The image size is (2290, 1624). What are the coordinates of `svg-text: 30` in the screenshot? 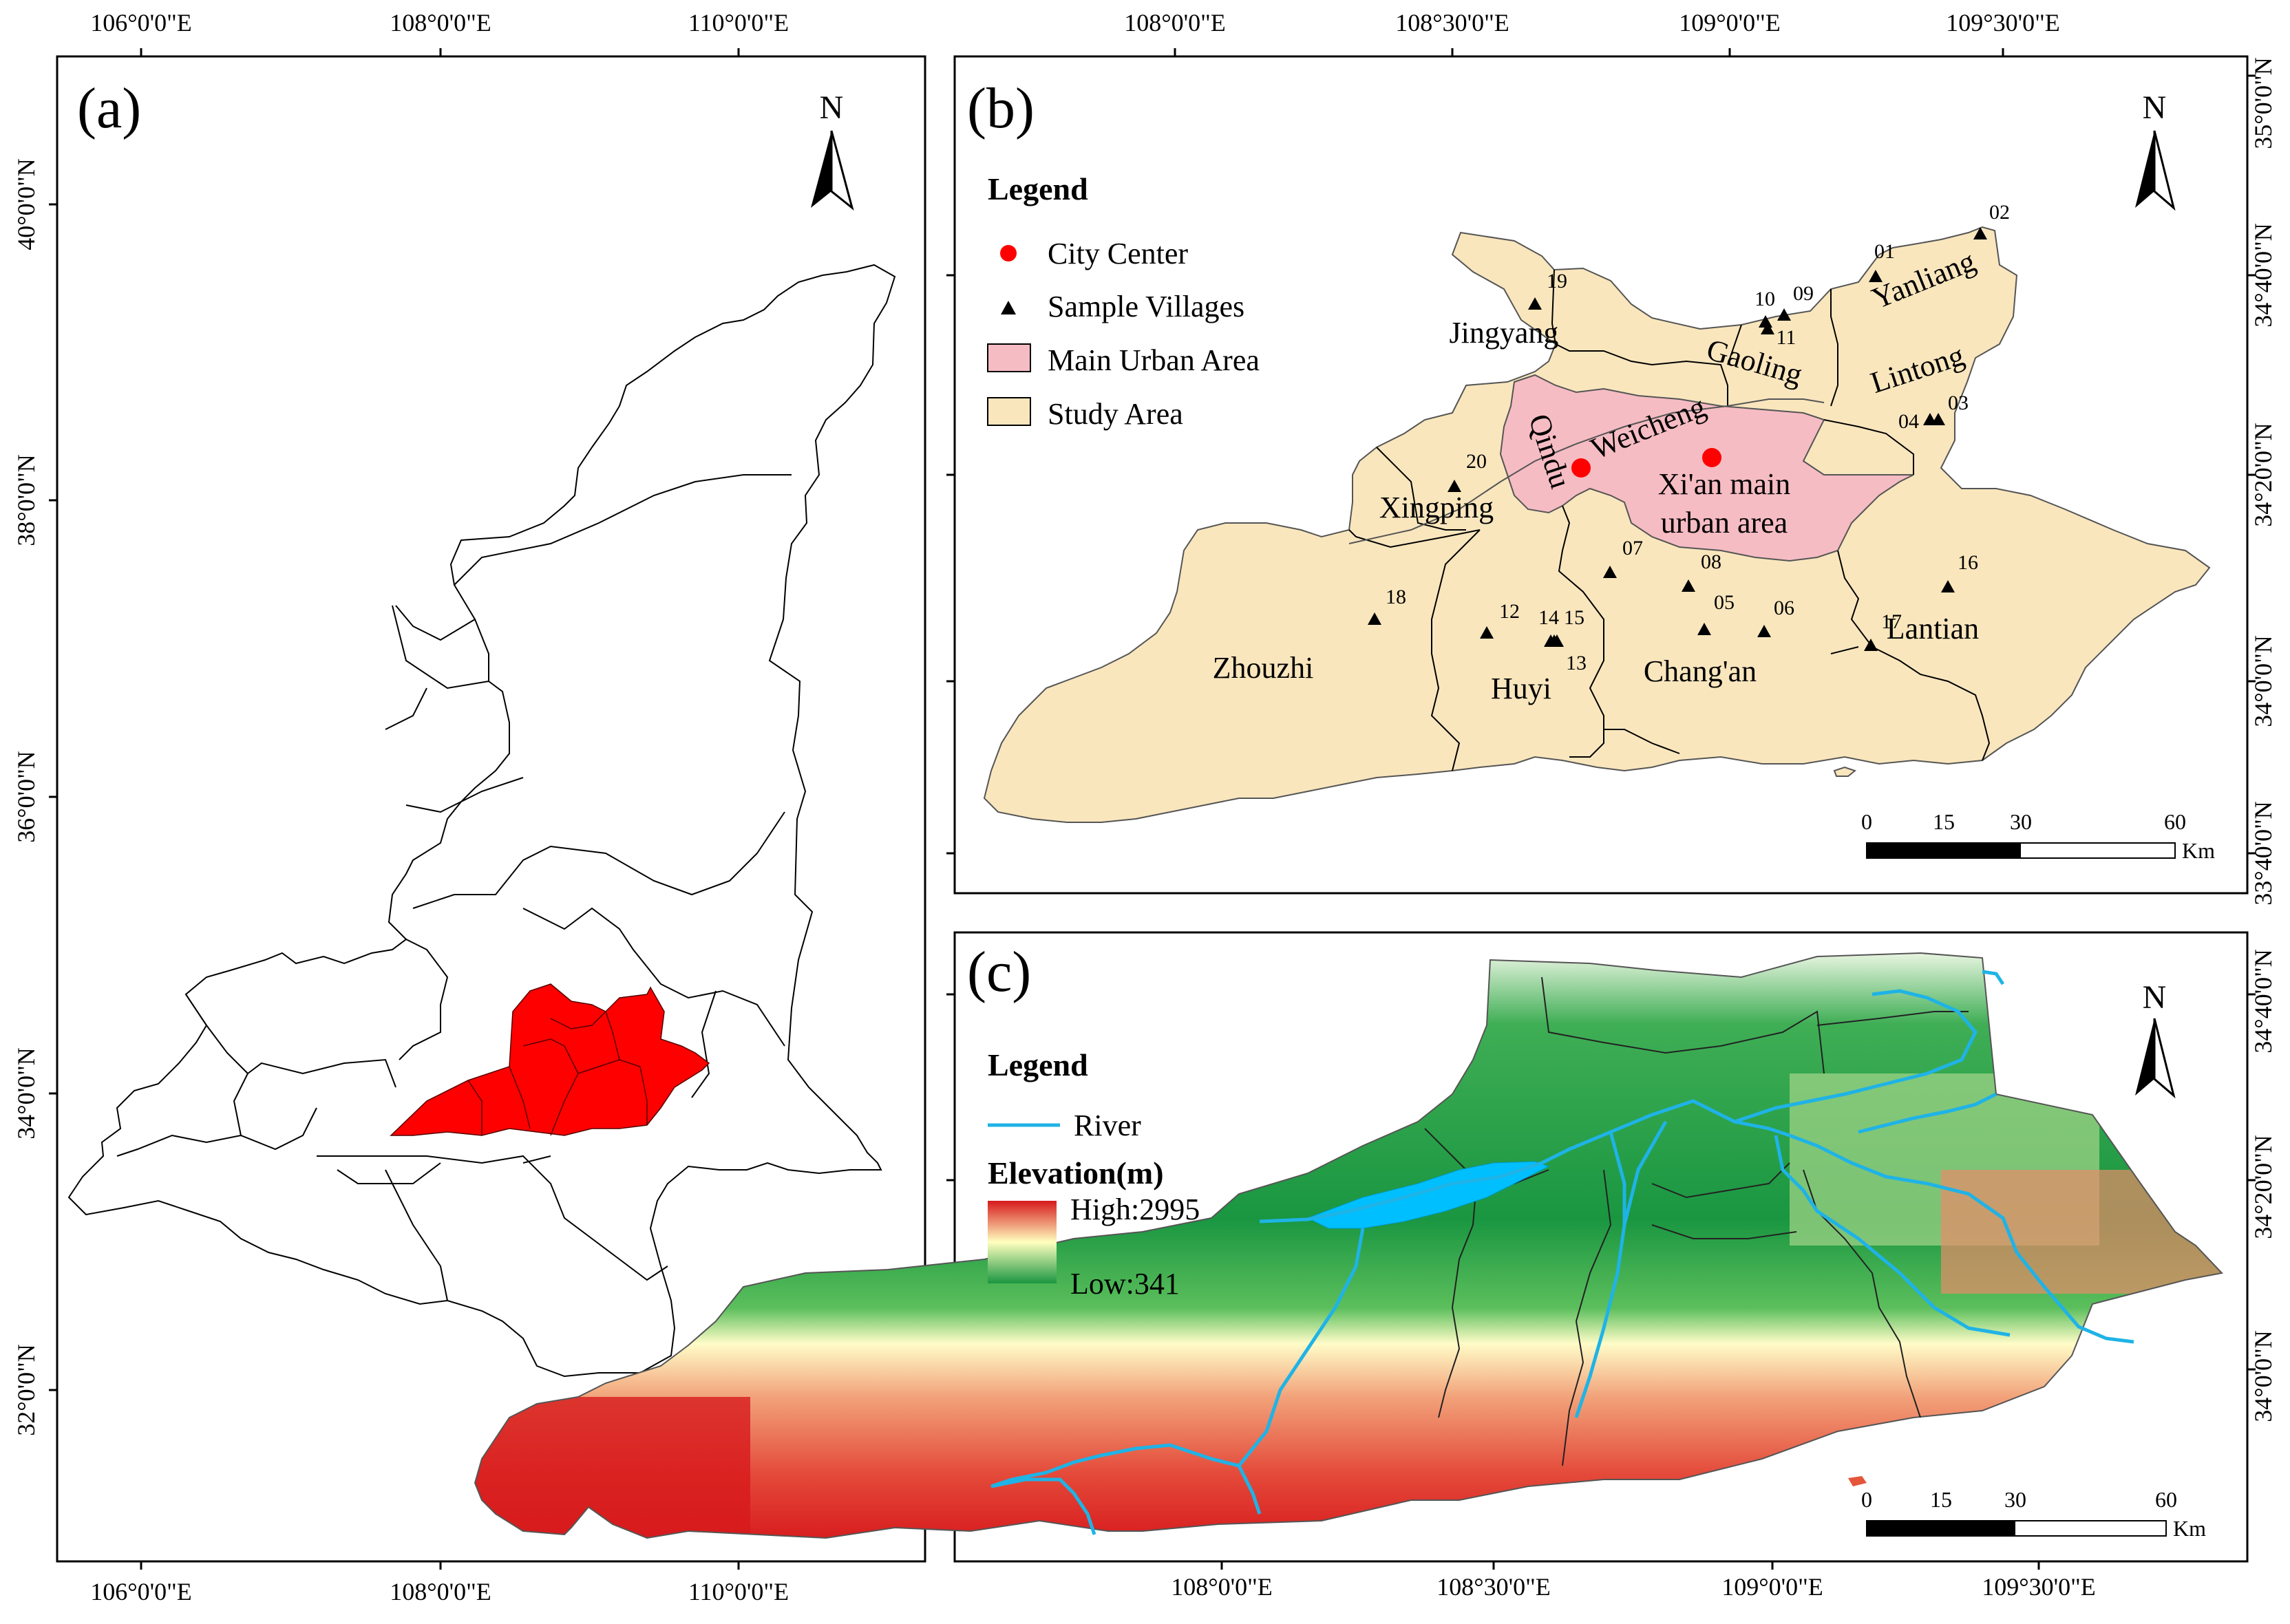 It's located at (2021, 821).